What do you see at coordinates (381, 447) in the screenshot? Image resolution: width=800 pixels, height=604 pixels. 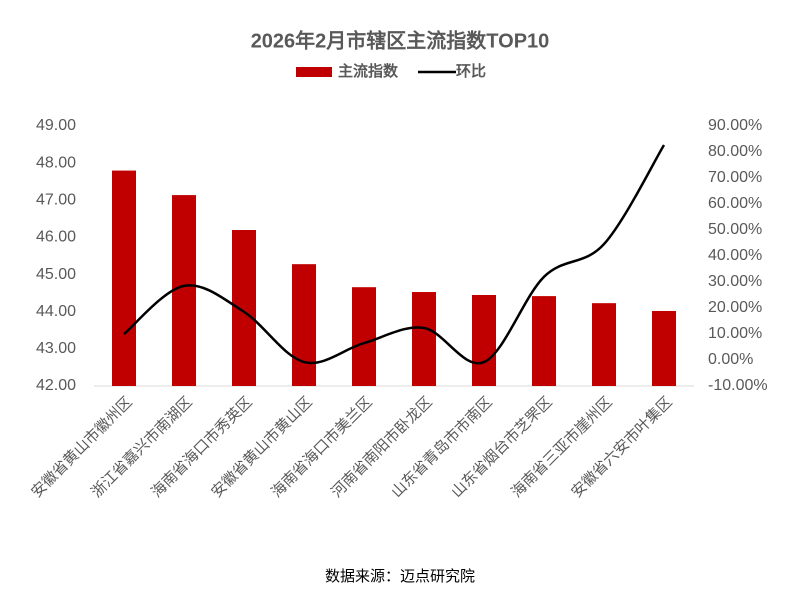 I see `x-tick-label: 河南省南阳市卧龙区` at bounding box center [381, 447].